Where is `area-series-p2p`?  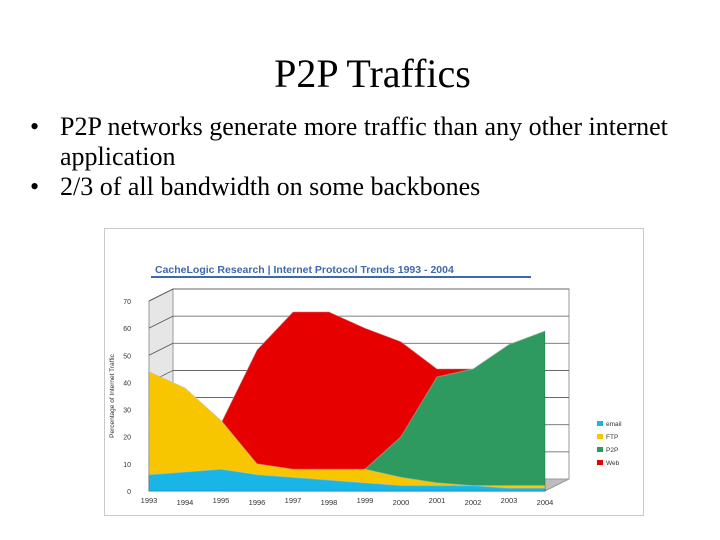
area-series-p2p is located at coordinates (455, 411).